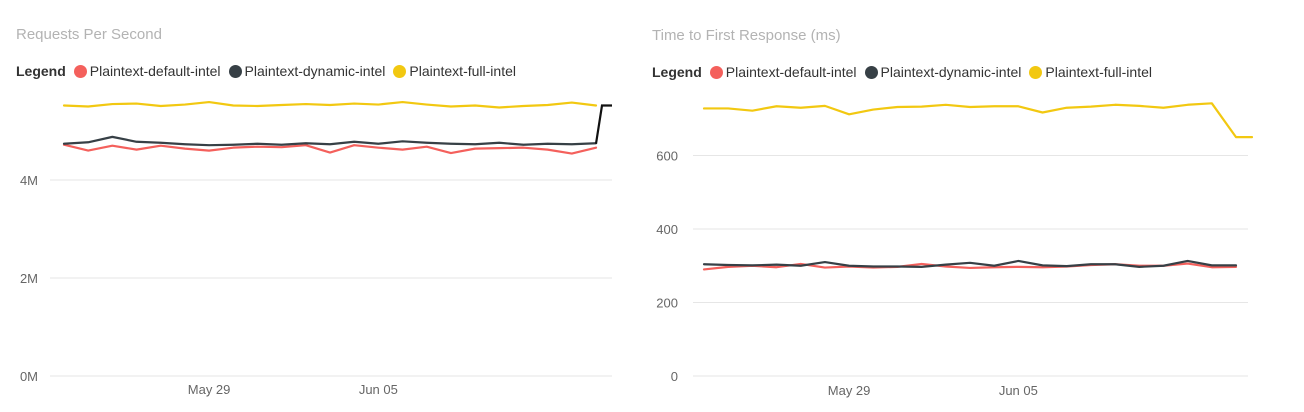 Image resolution: width=1304 pixels, height=412 pixels. Describe the element at coordinates (89, 34) in the screenshot. I see `chart-title: Requests Per Second` at that location.